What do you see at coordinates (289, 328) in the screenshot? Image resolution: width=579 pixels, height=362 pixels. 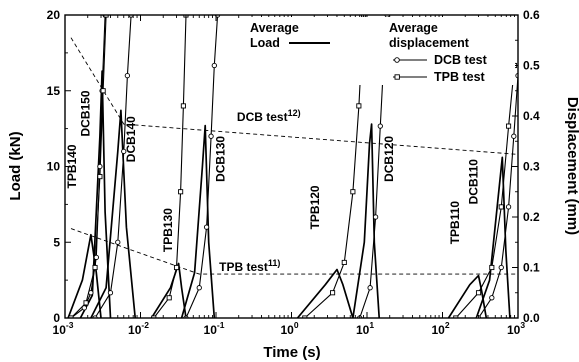 I see `x-tick-label: 10⁰` at bounding box center [289, 328].